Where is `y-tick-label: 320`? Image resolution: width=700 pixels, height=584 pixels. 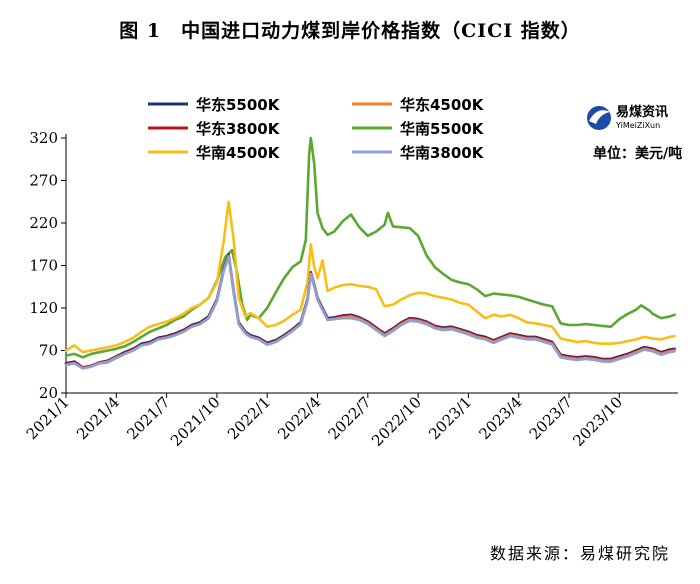 y-tick-label: 320 is located at coordinates (43, 138).